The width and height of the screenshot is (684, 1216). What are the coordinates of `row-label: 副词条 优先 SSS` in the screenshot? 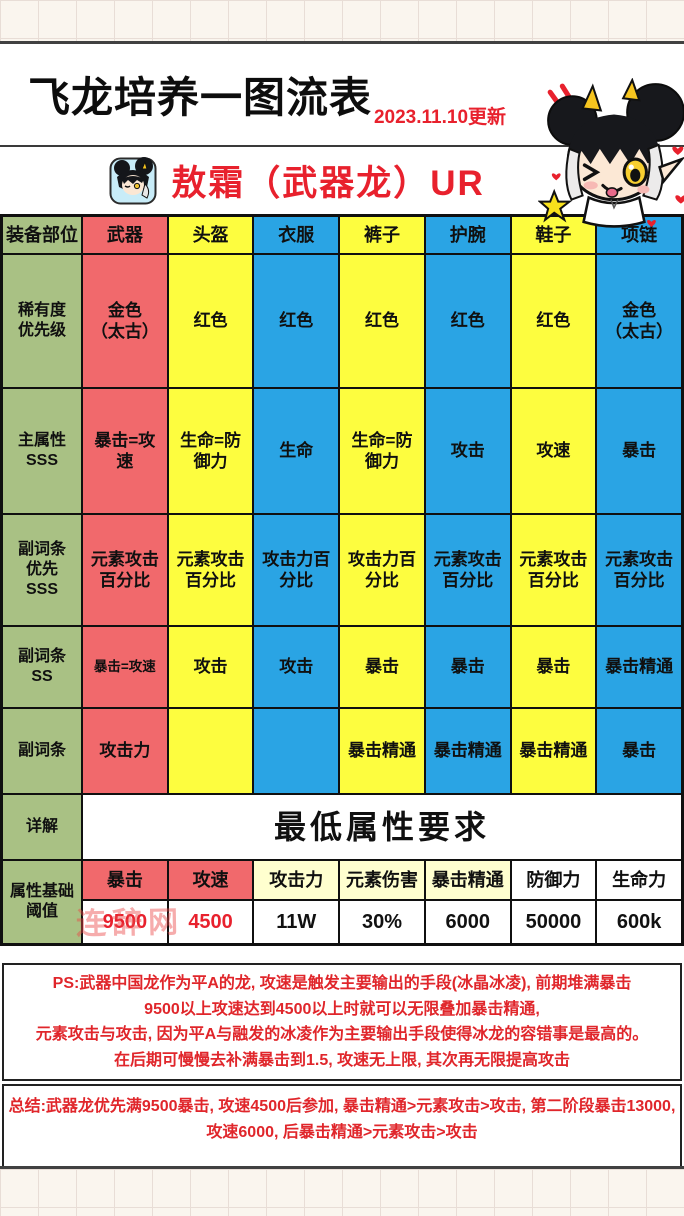 It's located at (42, 570).